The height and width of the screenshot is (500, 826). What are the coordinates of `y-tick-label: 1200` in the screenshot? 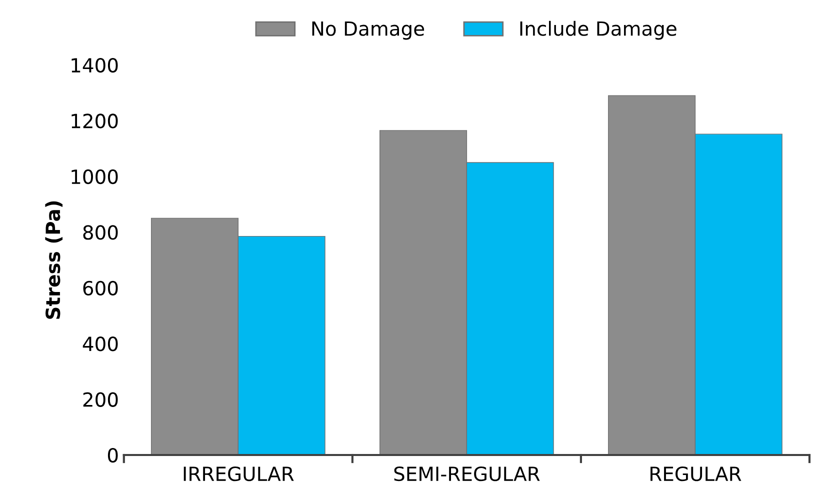 It's located at (95, 121).